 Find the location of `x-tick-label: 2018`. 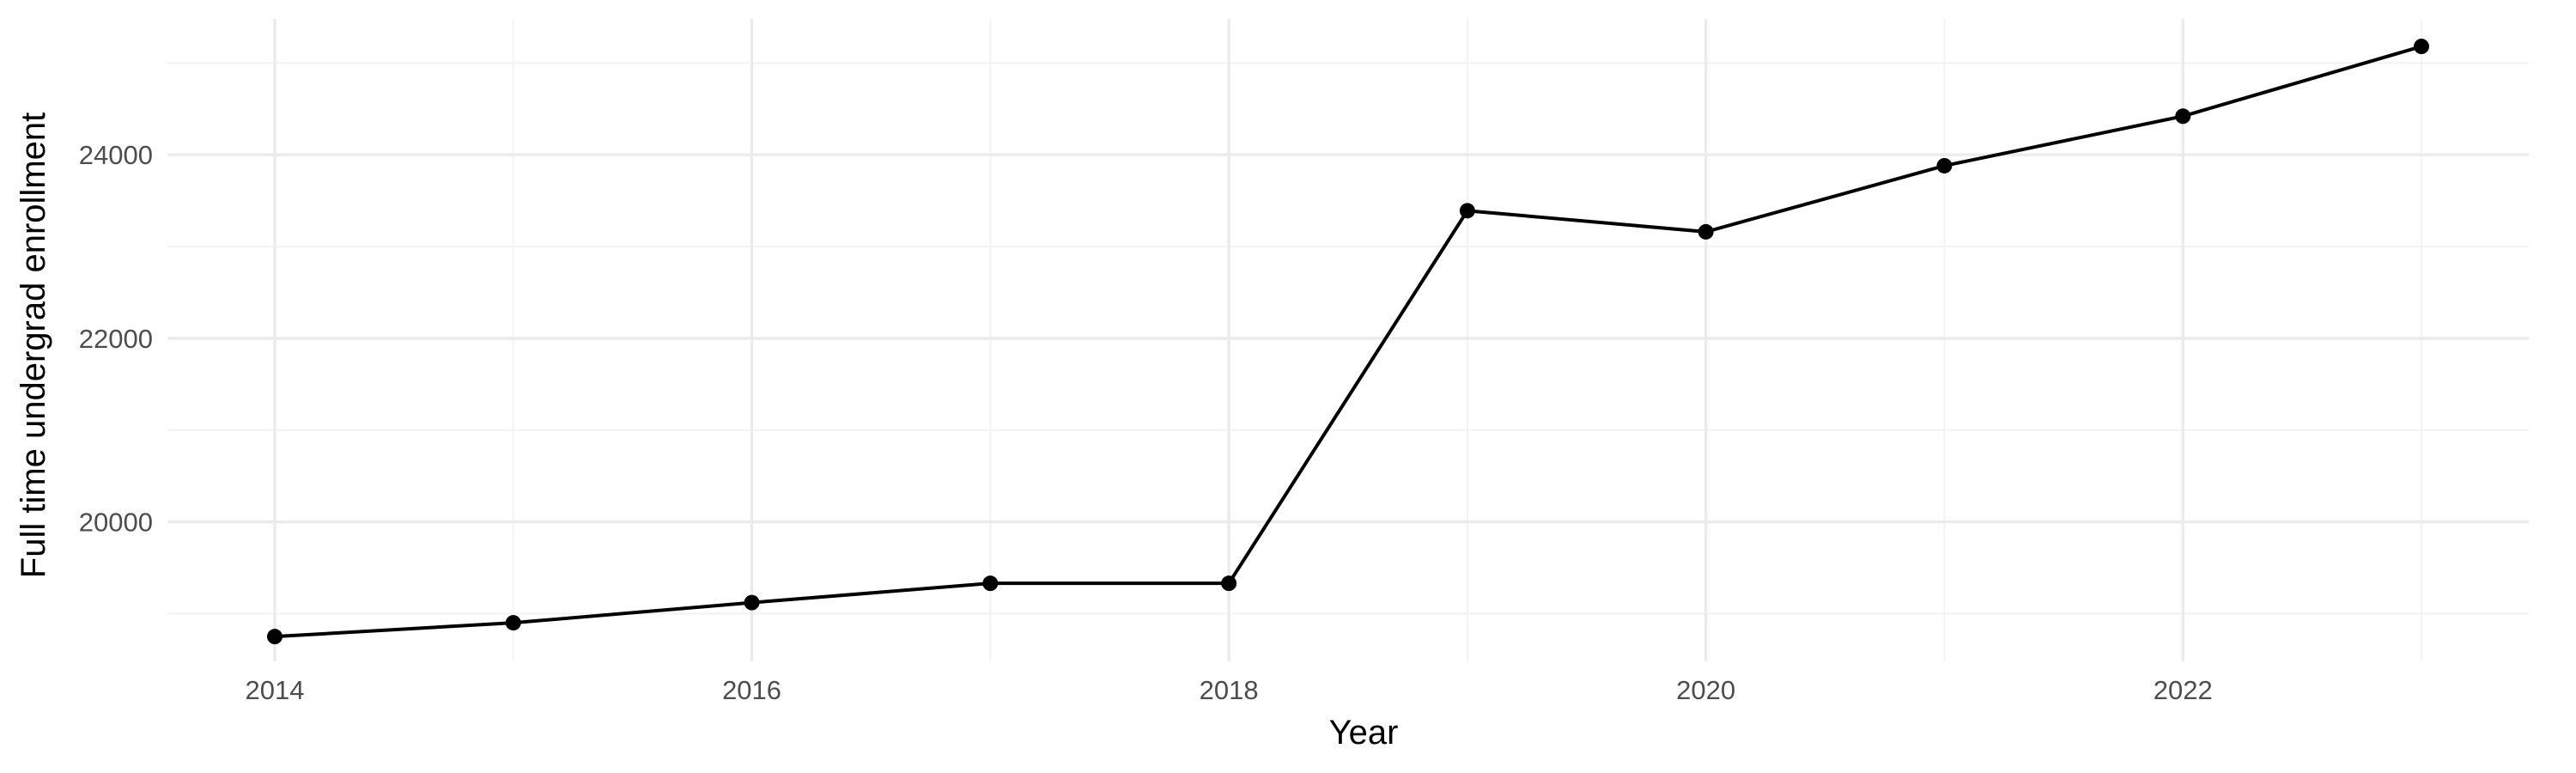

x-tick-label: 2018 is located at coordinates (1229, 690).